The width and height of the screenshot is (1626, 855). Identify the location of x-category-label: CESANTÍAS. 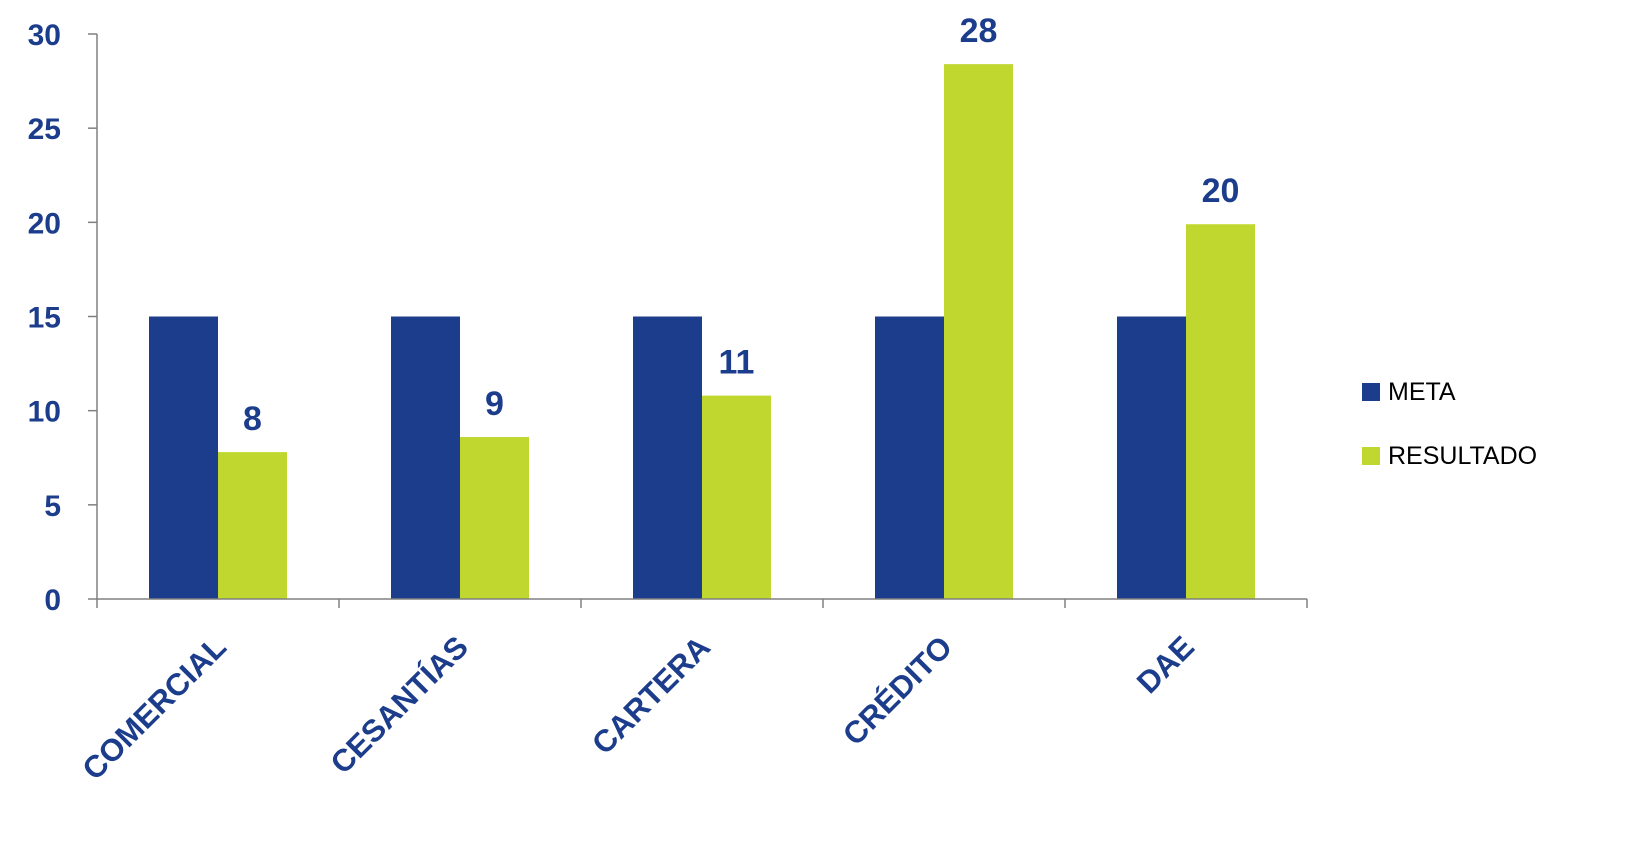
(399, 704).